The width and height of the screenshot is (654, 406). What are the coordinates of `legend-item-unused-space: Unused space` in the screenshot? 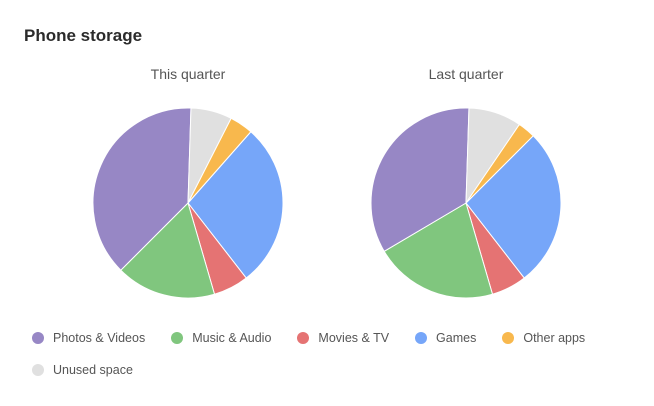 It's located at (82, 370).